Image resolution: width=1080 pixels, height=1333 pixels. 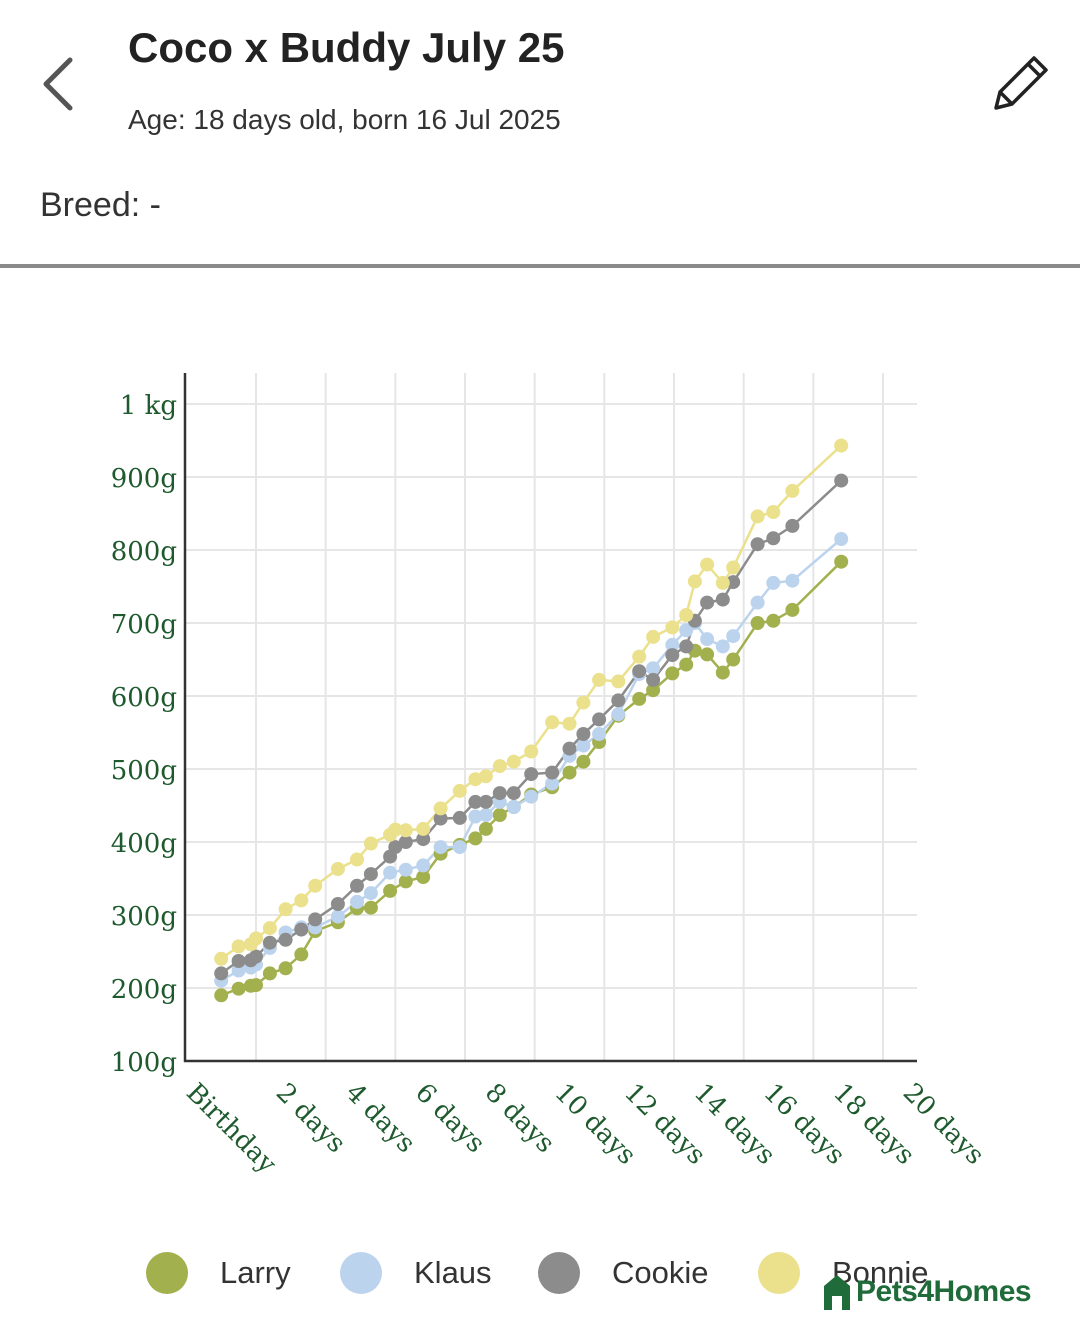 I want to click on legend-item-bonnie: Bonnie, so click(x=843, y=1273).